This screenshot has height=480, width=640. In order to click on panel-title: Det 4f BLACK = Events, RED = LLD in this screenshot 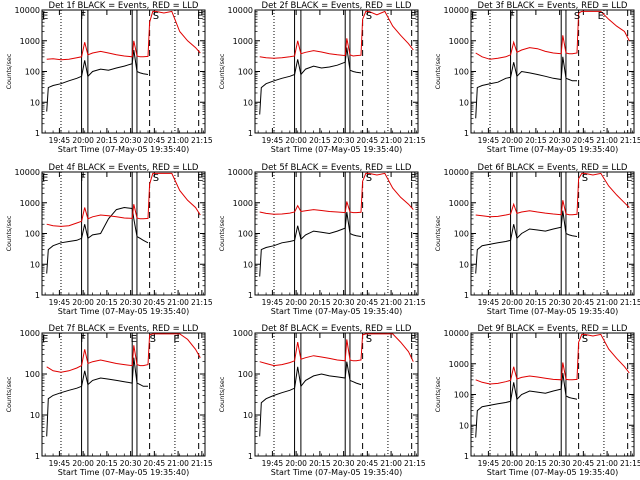, I will do `click(124, 168)`.